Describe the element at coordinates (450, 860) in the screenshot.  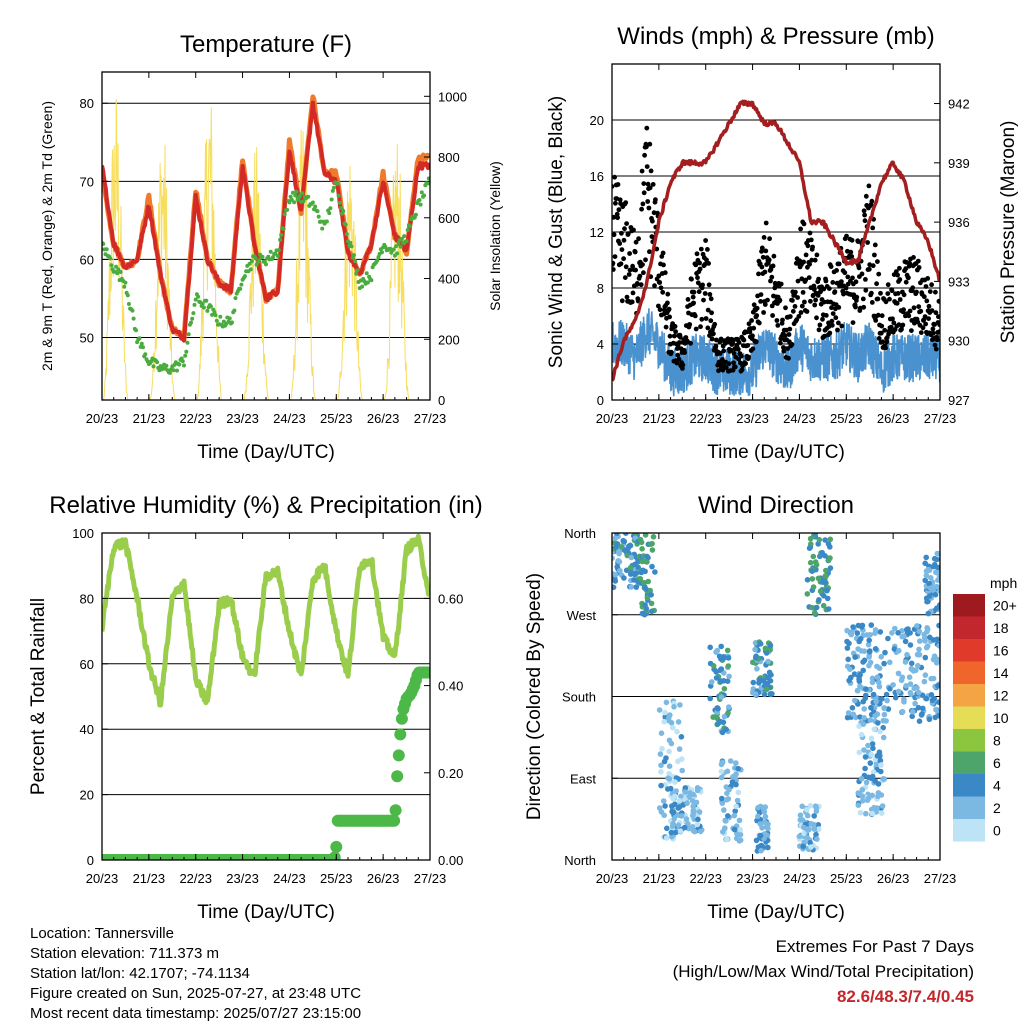
I see `y2-tick-label: 0.00` at that location.